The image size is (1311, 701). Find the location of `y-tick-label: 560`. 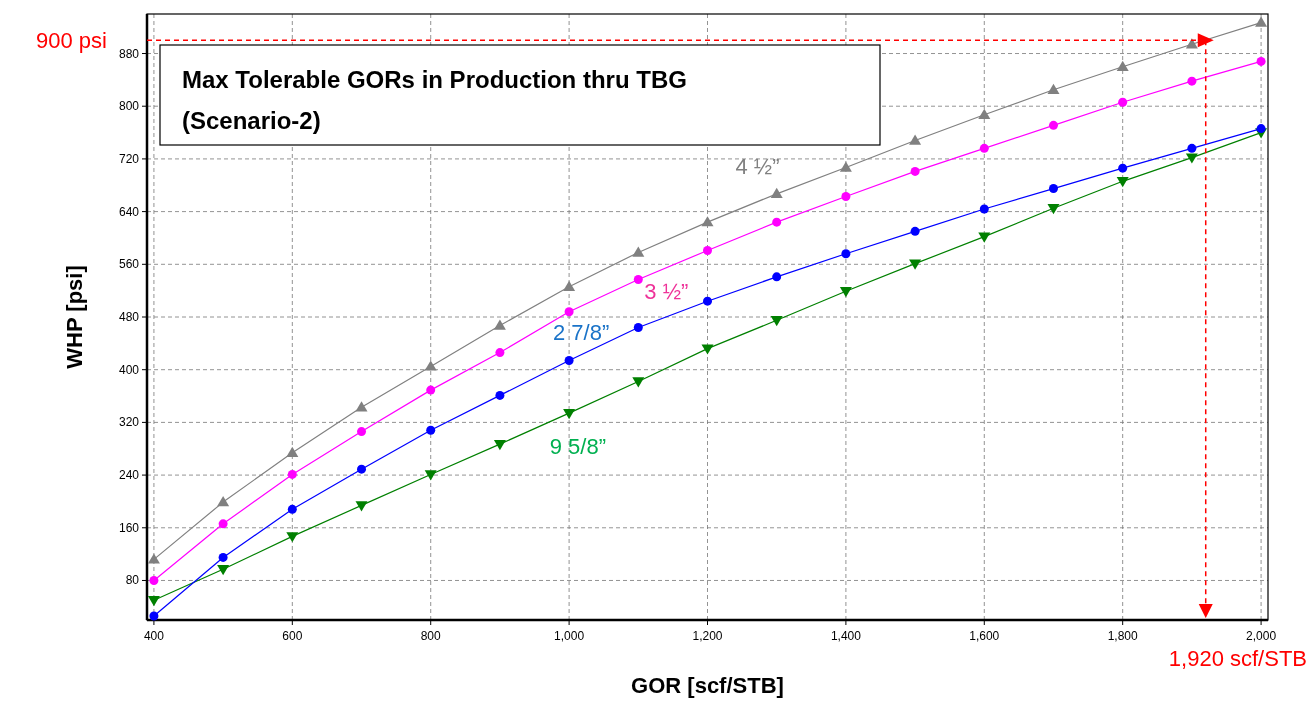

y-tick-label: 560 is located at coordinates (129, 264).